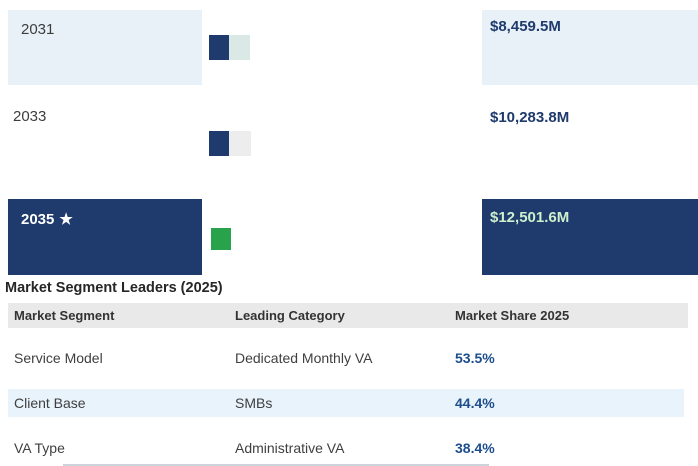 This screenshot has height=466, width=698. I want to click on star-icon: ★, so click(66, 219).